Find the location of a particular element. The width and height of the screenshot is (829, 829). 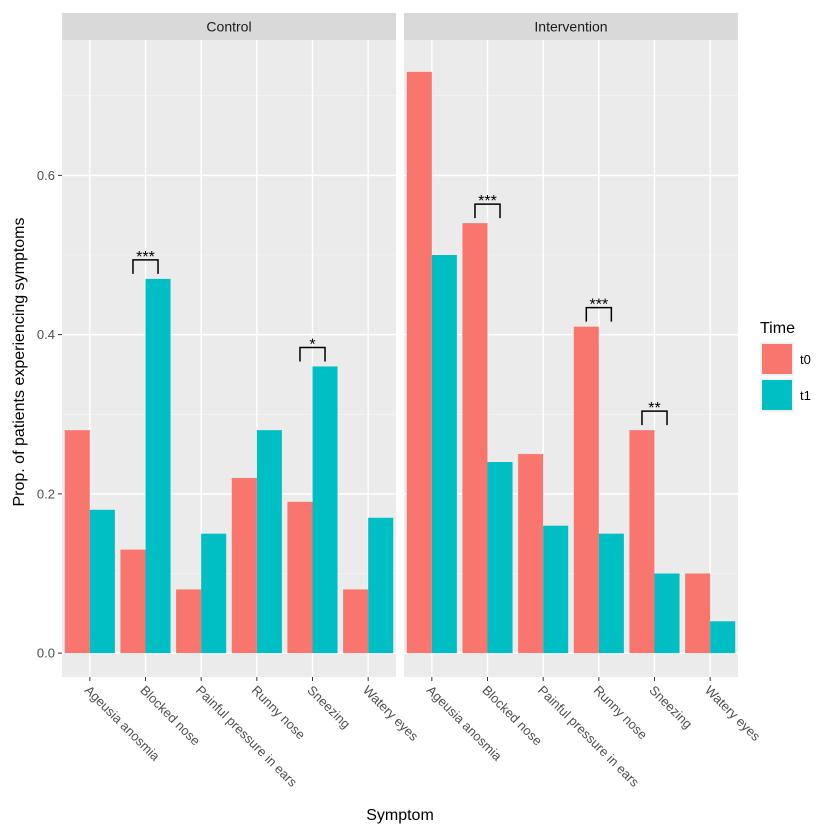

y-tick-label: 0.6 is located at coordinates (46, 175).